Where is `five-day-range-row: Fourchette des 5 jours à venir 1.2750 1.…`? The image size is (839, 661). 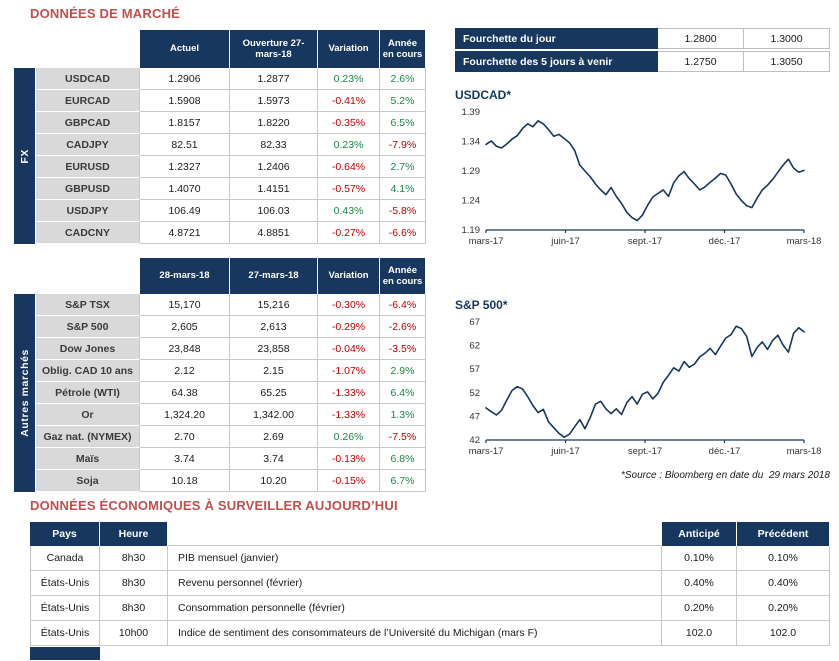 five-day-range-row: Fourchette des 5 jours à venir 1.2750 1.… is located at coordinates (642, 61).